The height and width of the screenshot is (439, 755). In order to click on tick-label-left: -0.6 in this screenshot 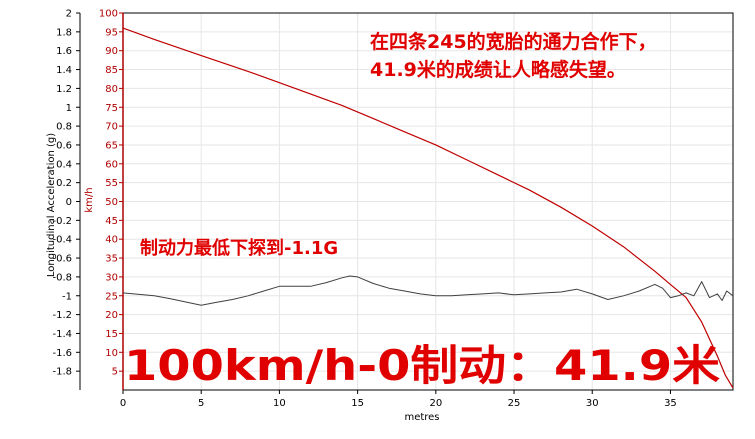, I will do `click(62, 259)`.